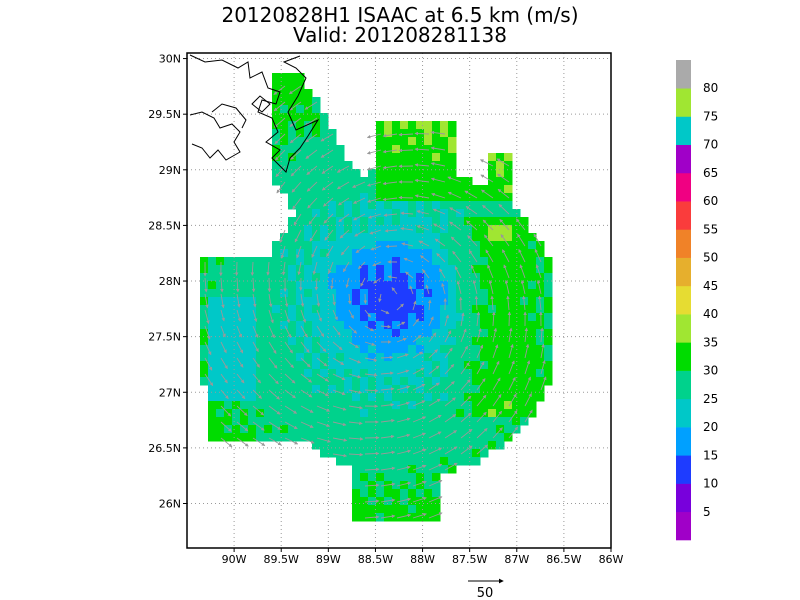 Image resolution: width=800 pixels, height=600 pixels. Describe the element at coordinates (710, 455) in the screenshot. I see `colorbar-label: 15` at that location.